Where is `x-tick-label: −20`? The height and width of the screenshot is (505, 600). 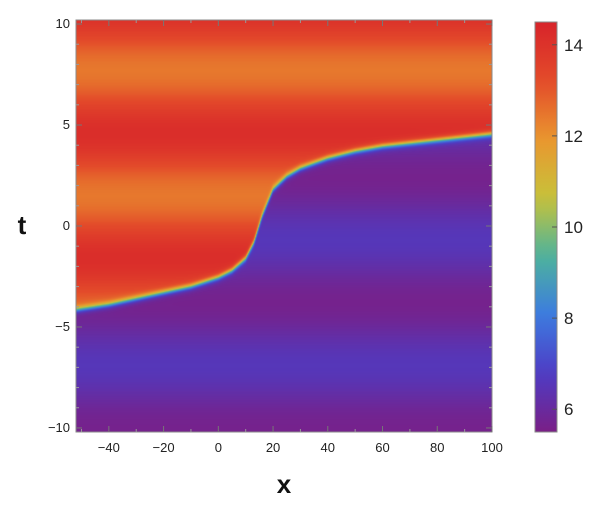
x-tick-label: −20 is located at coordinates (164, 447).